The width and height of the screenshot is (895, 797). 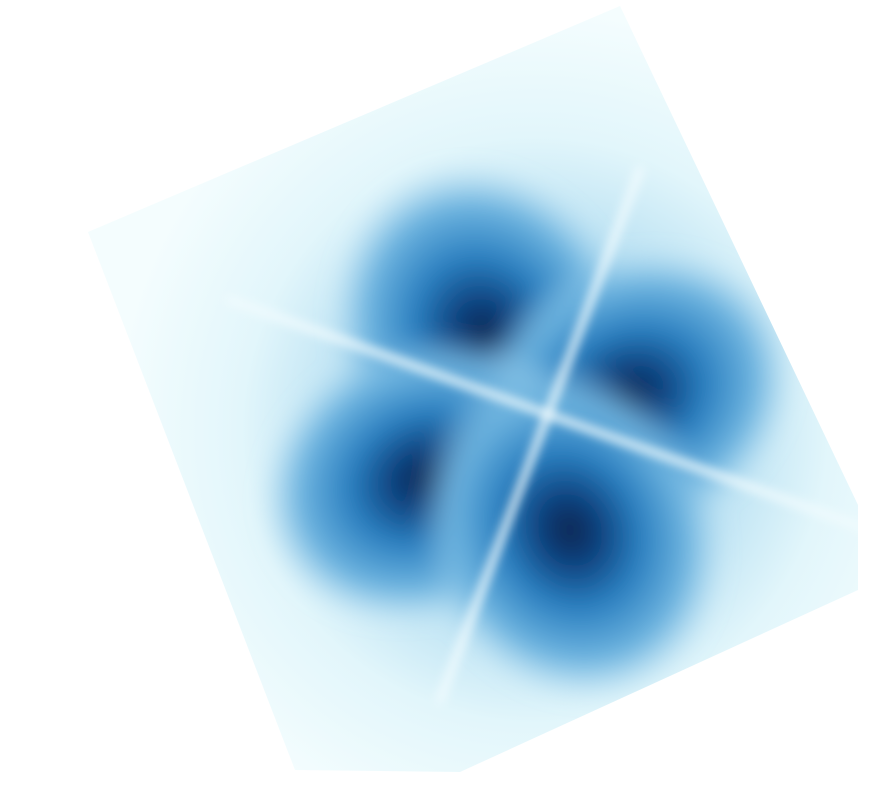 What do you see at coordinates (570, 530) in the screenshot?
I see `lobe` at bounding box center [570, 530].